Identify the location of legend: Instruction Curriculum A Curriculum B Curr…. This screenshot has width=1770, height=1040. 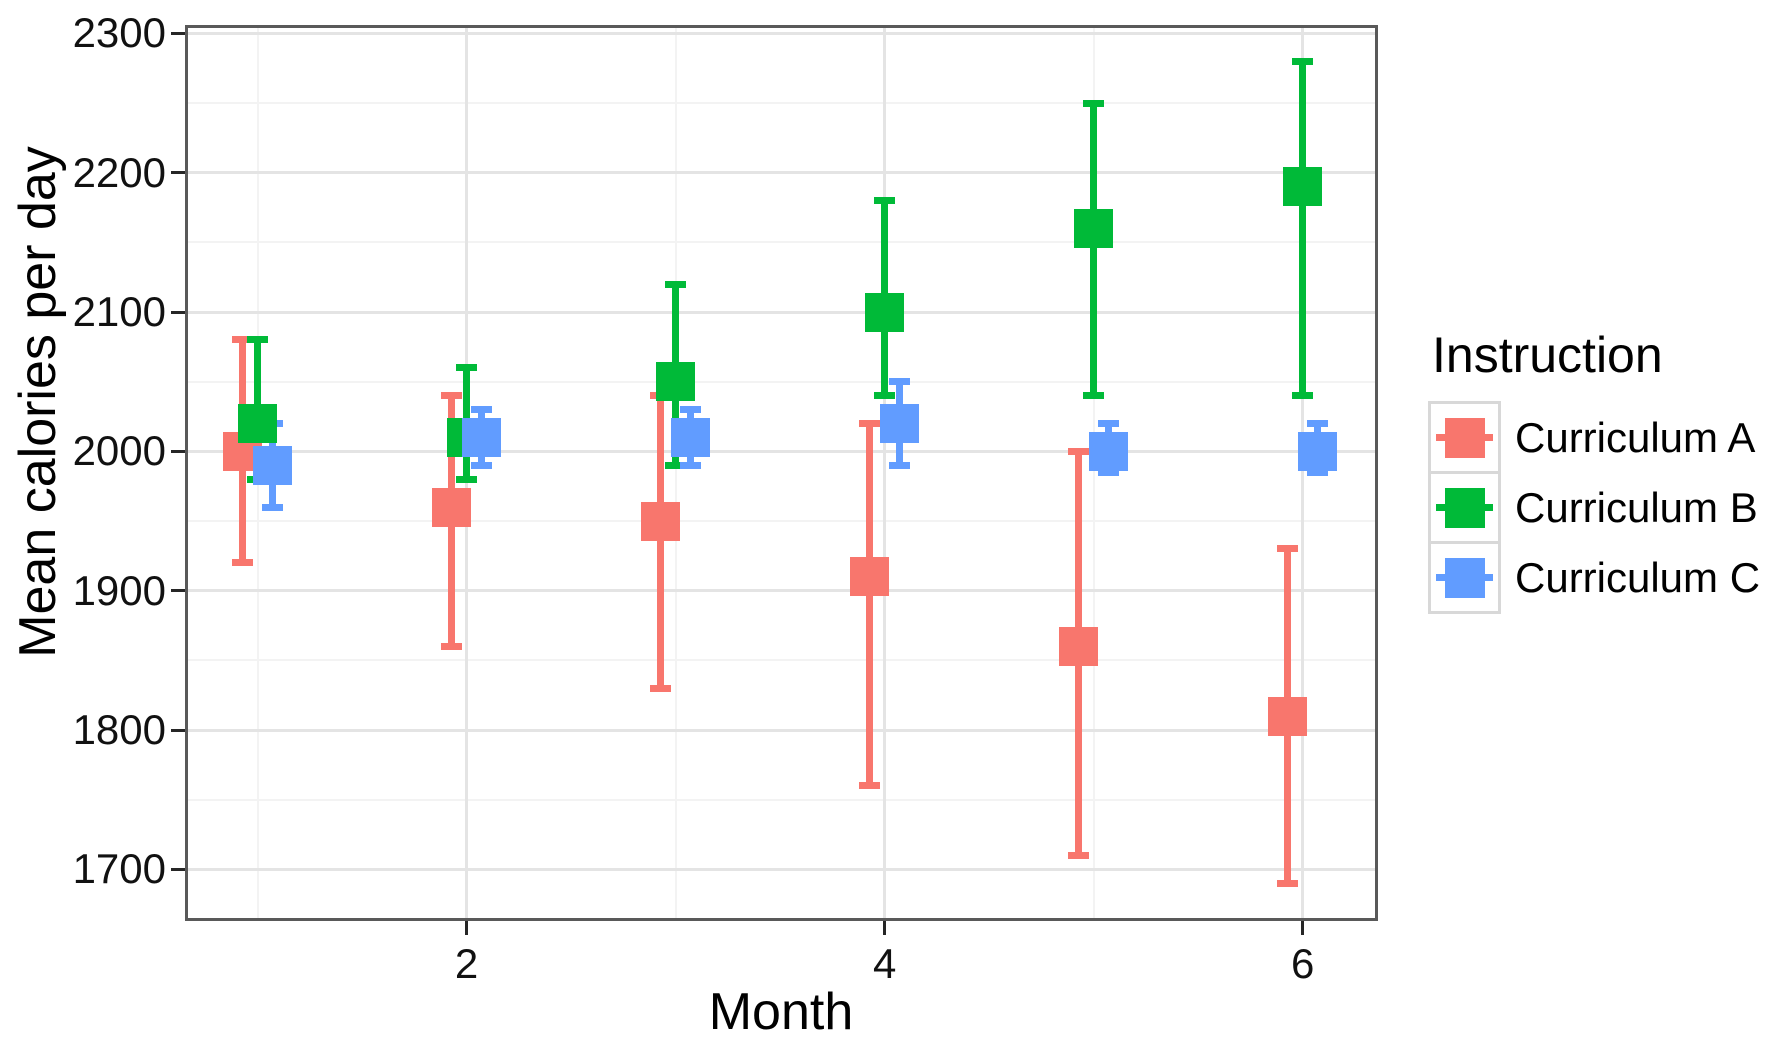
(1594, 470).